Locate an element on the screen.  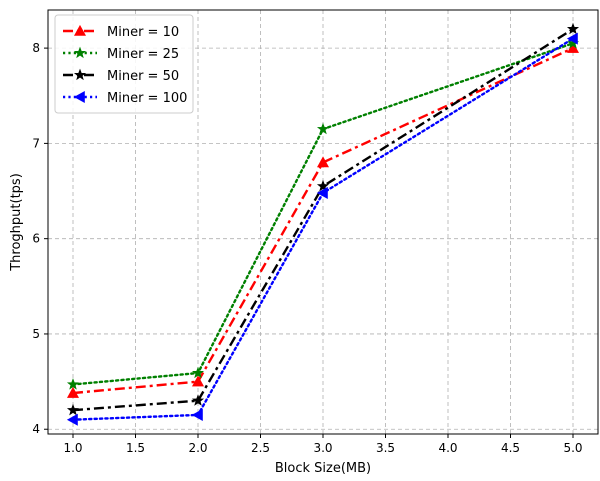
y-tick-label: 8 is located at coordinates (36, 48).